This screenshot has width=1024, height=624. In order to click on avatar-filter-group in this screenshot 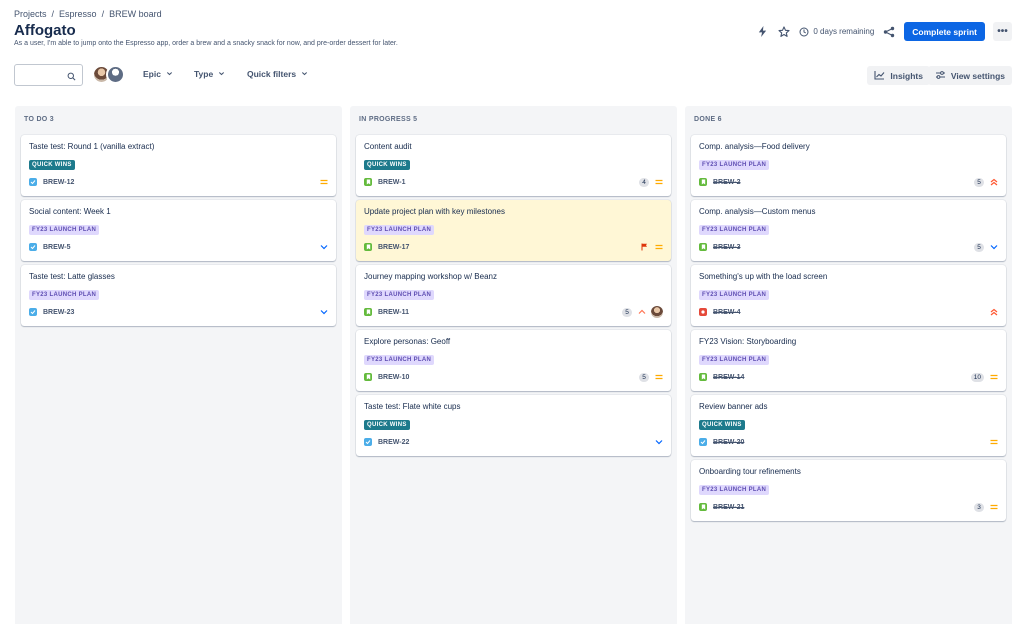, I will do `click(108, 74)`.